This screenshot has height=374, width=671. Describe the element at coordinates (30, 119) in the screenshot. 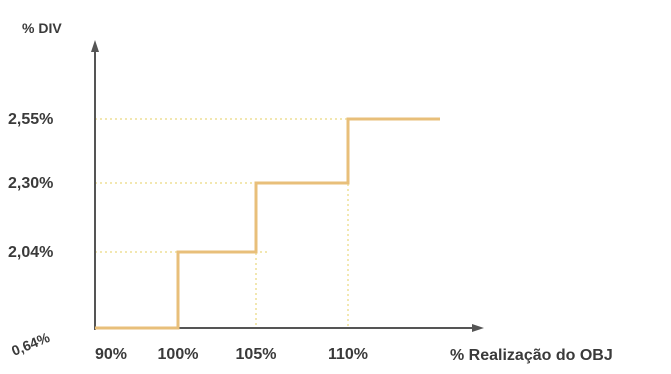

I see `y-tick-label: 2,55%` at that location.